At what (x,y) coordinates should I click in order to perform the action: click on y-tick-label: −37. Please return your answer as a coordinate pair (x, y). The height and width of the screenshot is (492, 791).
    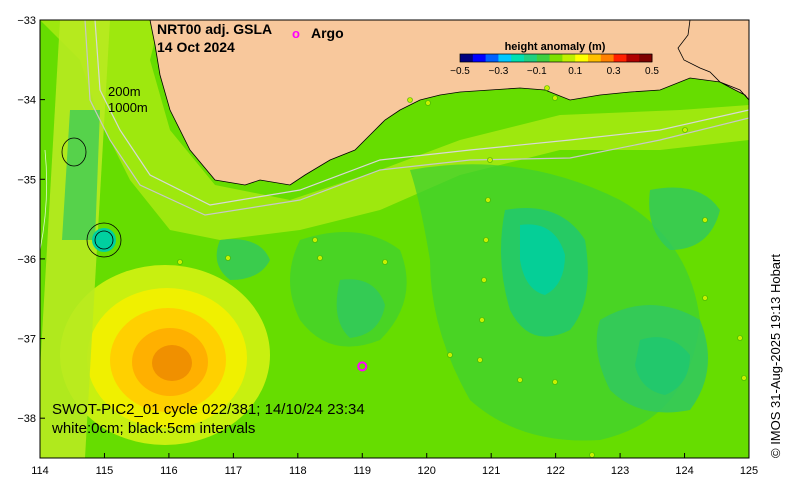
    Looking at the image, I should click on (26, 340).